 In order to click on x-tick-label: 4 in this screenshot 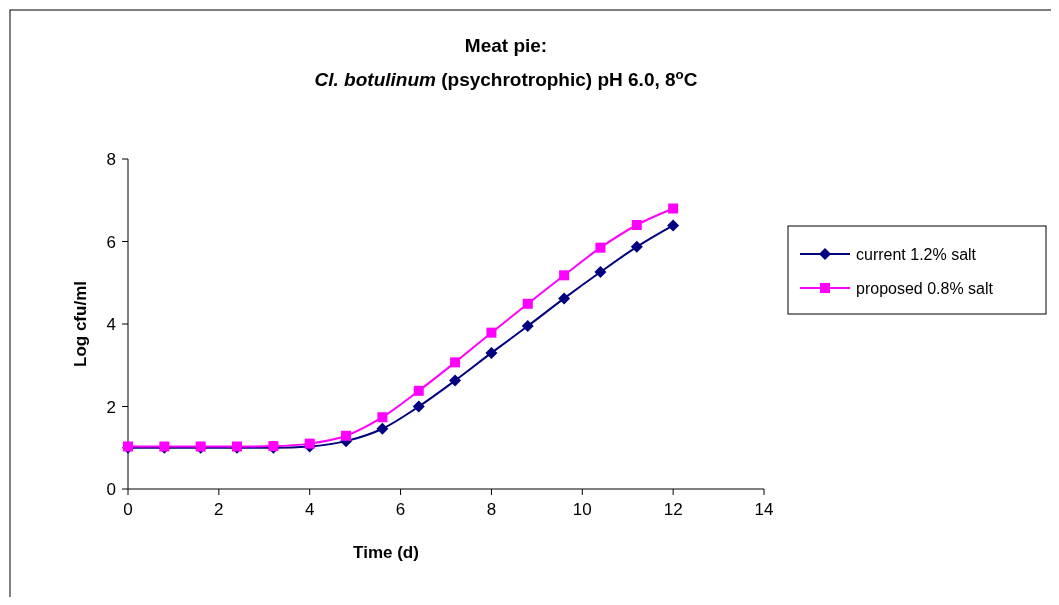, I will do `click(309, 509)`.